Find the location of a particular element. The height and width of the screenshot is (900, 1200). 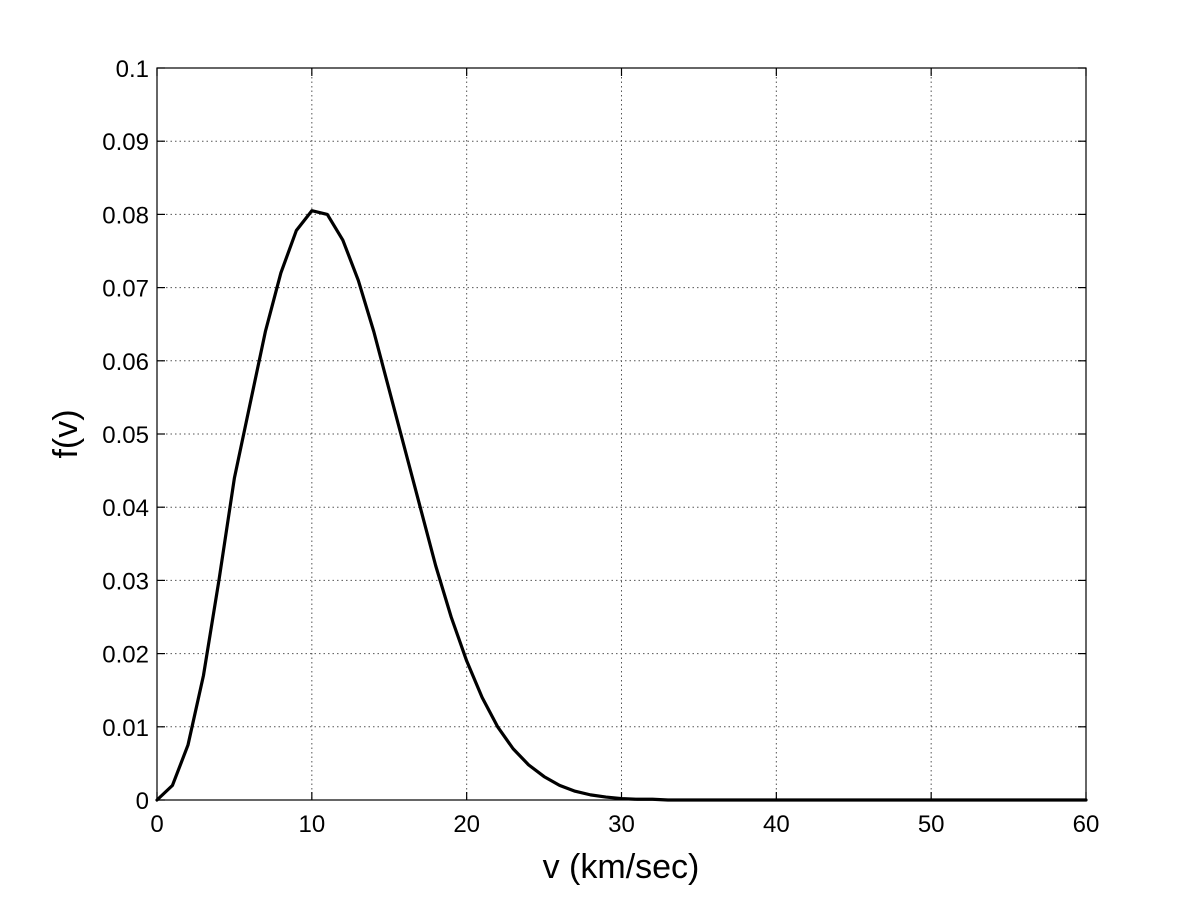

y-tick-label: 0.04 is located at coordinates (125, 508).